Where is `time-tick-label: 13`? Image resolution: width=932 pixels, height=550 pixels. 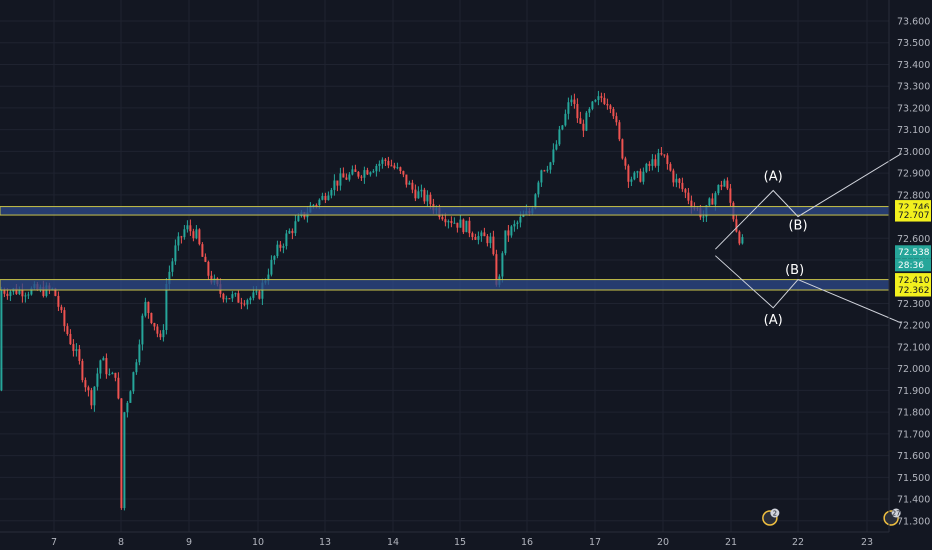 time-tick-label: 13 is located at coordinates (325, 542).